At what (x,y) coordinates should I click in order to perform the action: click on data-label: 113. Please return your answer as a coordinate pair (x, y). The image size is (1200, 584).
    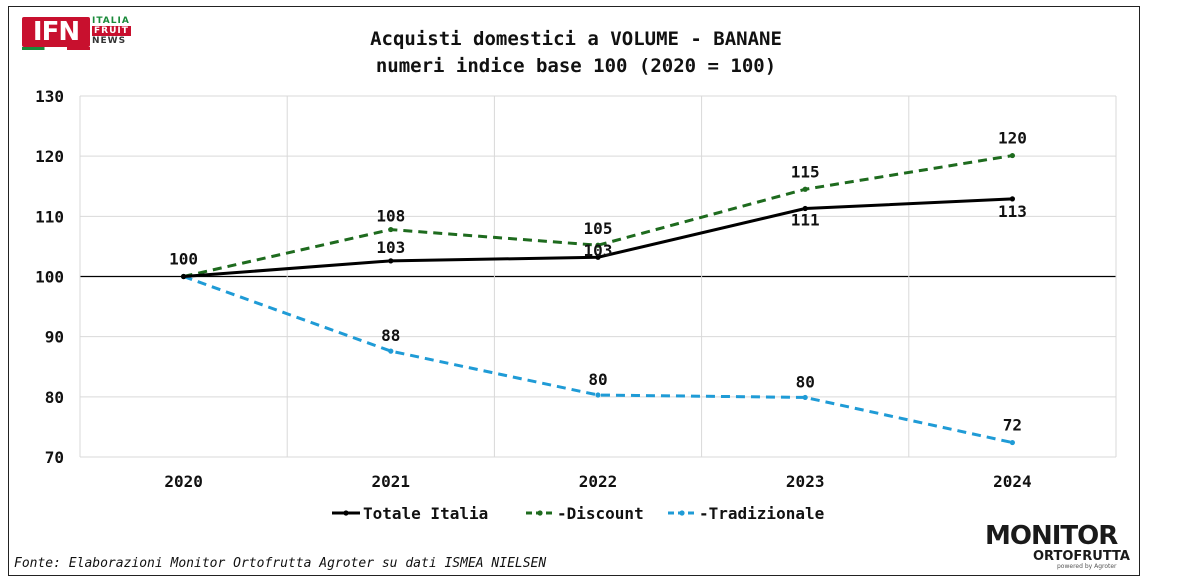
    Looking at the image, I should click on (1012, 211).